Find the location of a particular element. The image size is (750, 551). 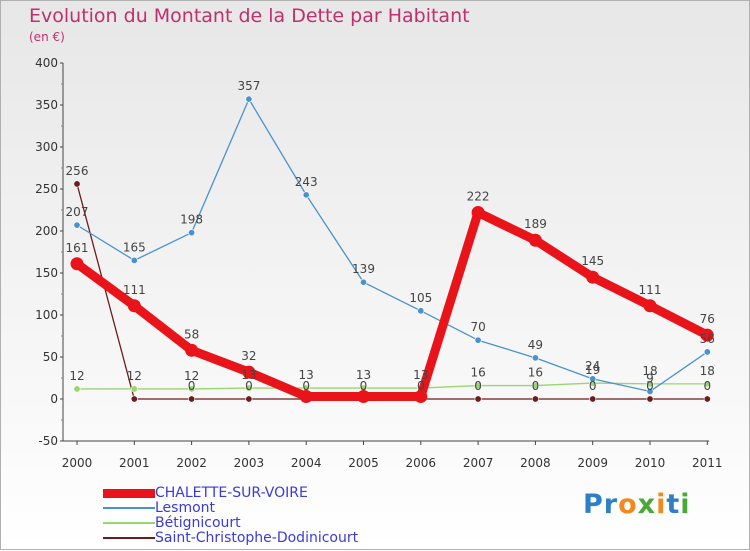

y-tick-label: 50 is located at coordinates (50, 357).